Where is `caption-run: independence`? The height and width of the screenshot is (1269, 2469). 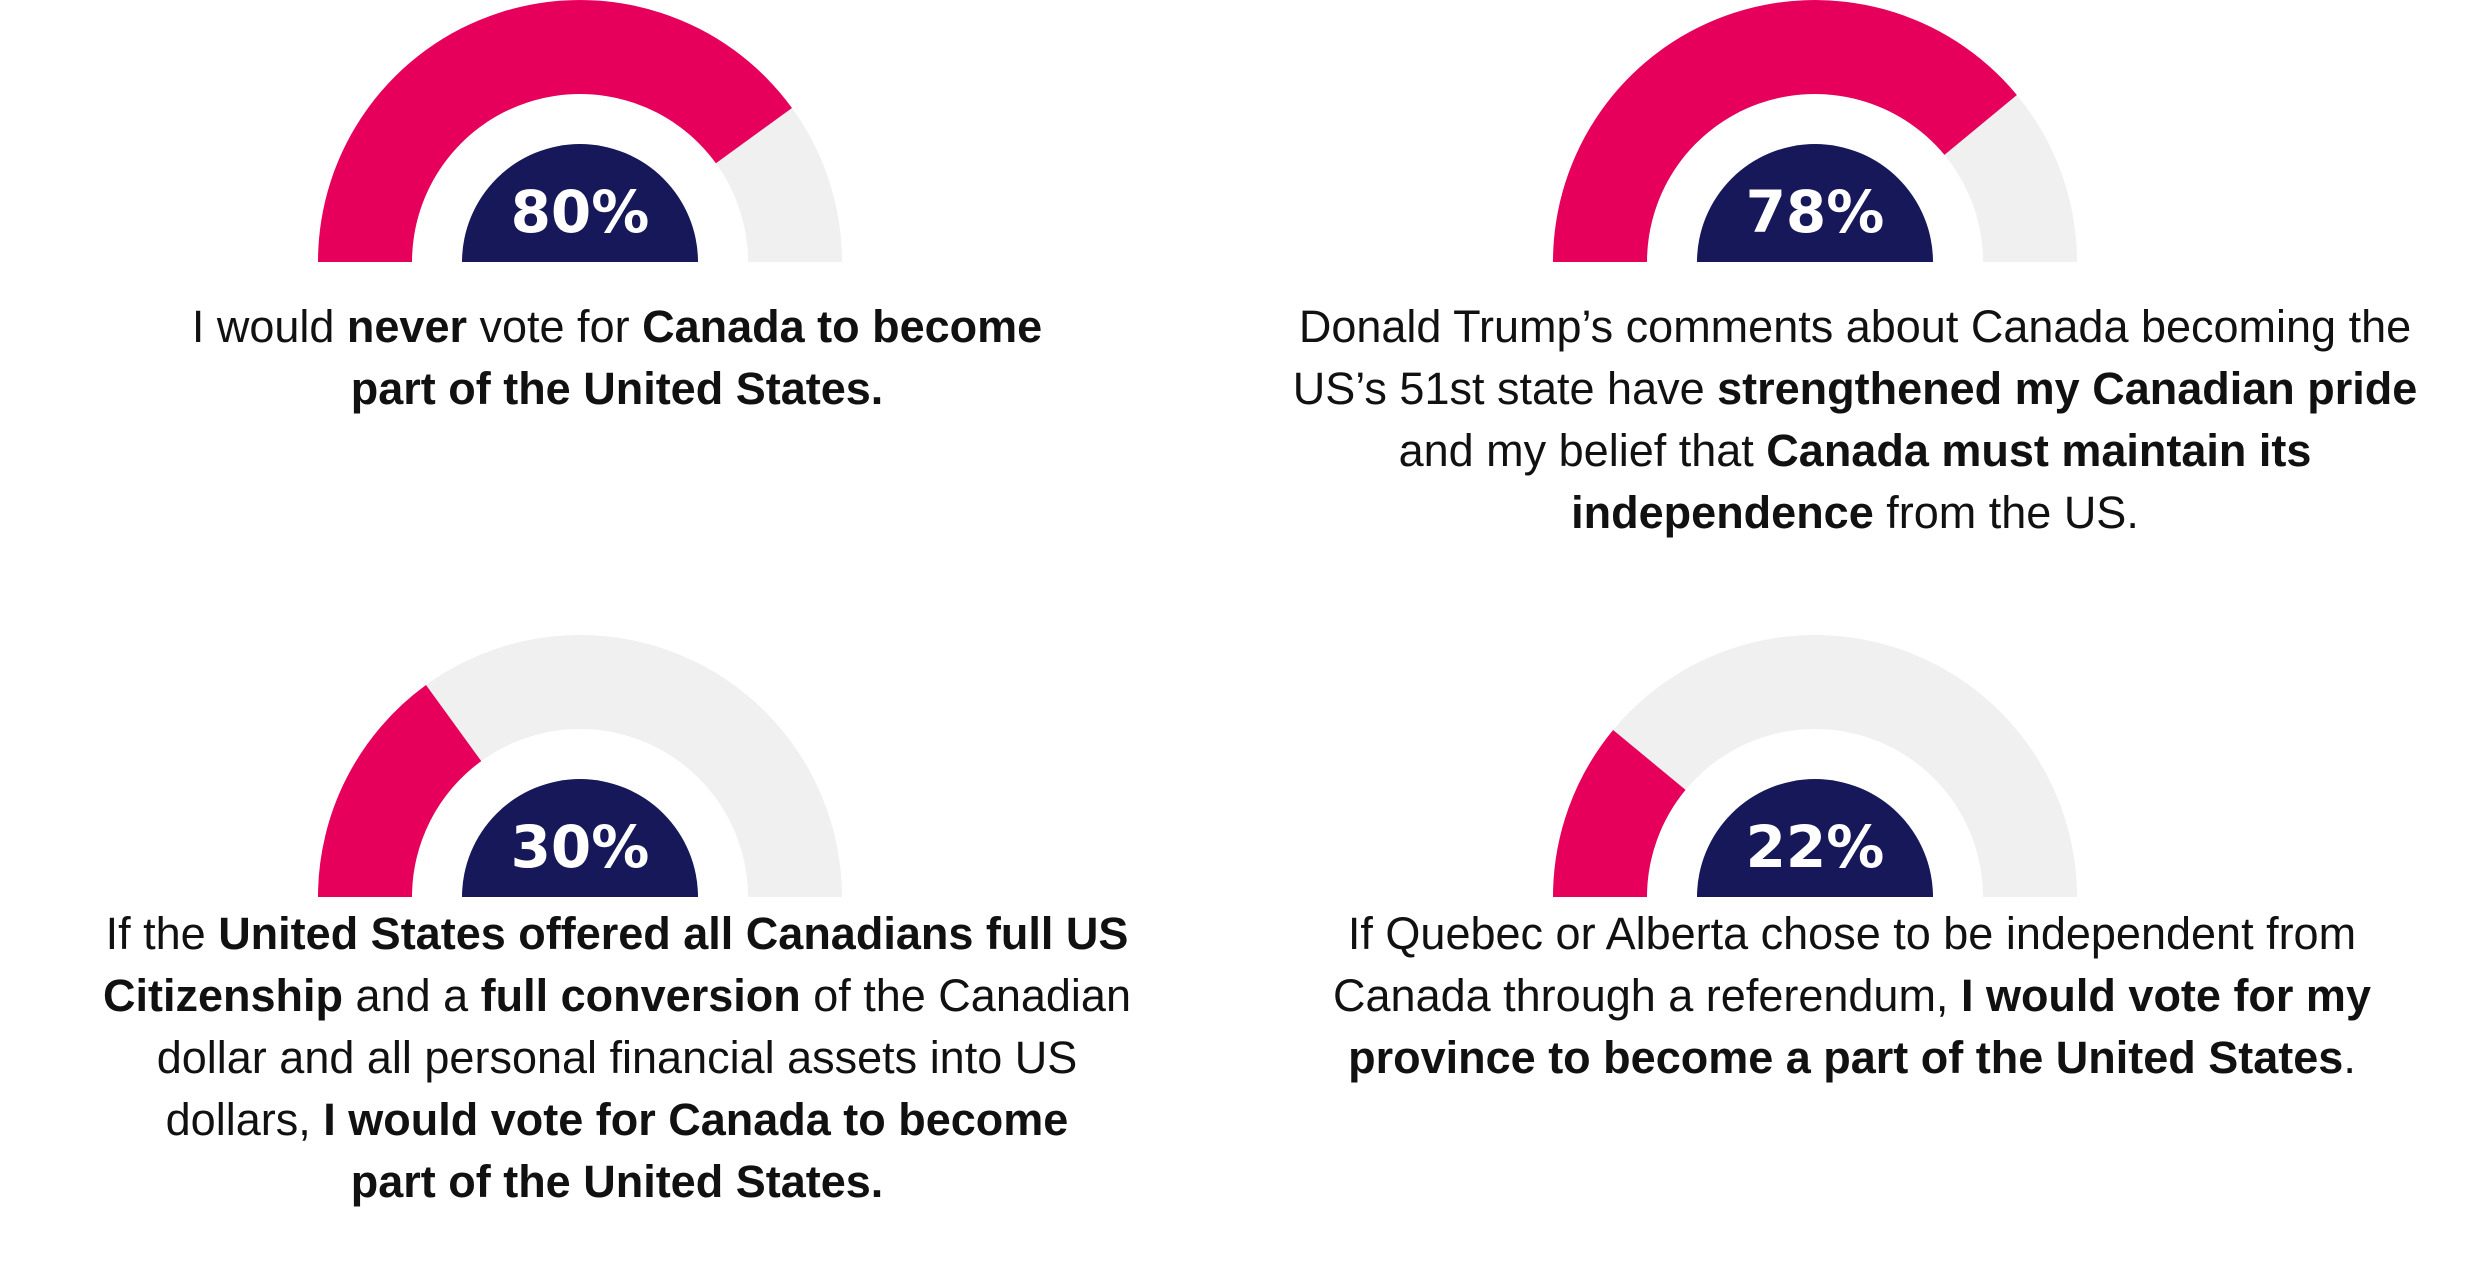
caption-run: independence is located at coordinates (1722, 512).